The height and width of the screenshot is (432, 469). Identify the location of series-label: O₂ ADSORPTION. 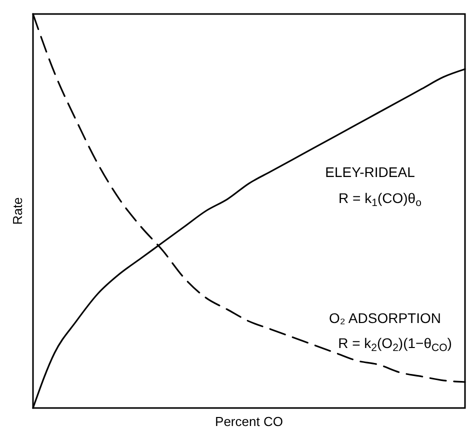
(385, 318).